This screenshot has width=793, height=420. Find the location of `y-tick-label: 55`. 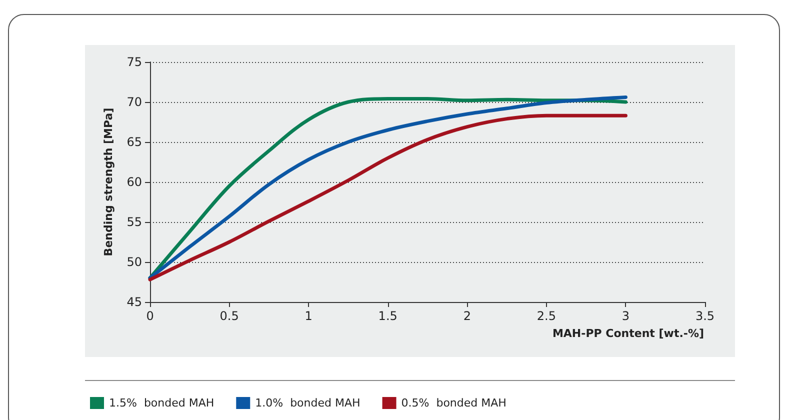

y-tick-label: 55 is located at coordinates (134, 222).